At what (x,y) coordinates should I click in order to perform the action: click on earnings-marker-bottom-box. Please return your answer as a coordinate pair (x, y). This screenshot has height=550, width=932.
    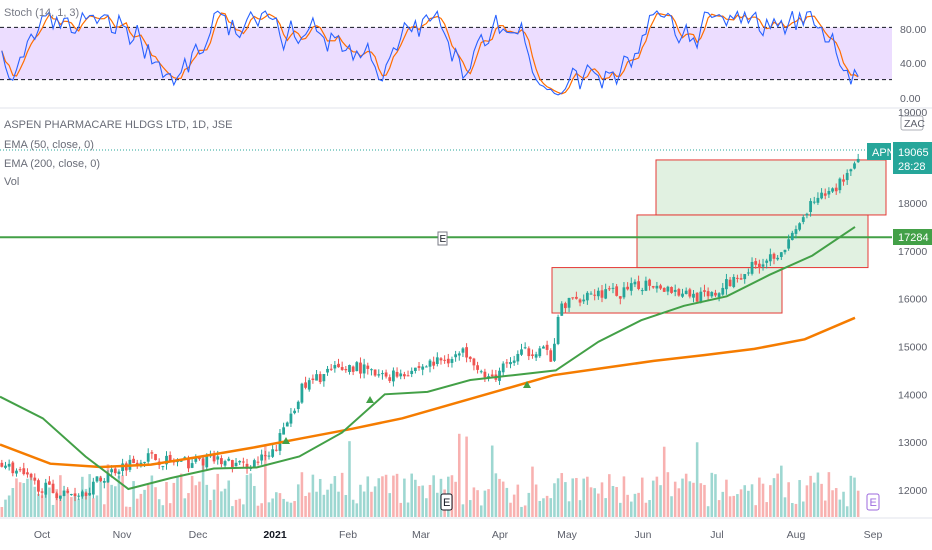
    Looking at the image, I should click on (446, 502).